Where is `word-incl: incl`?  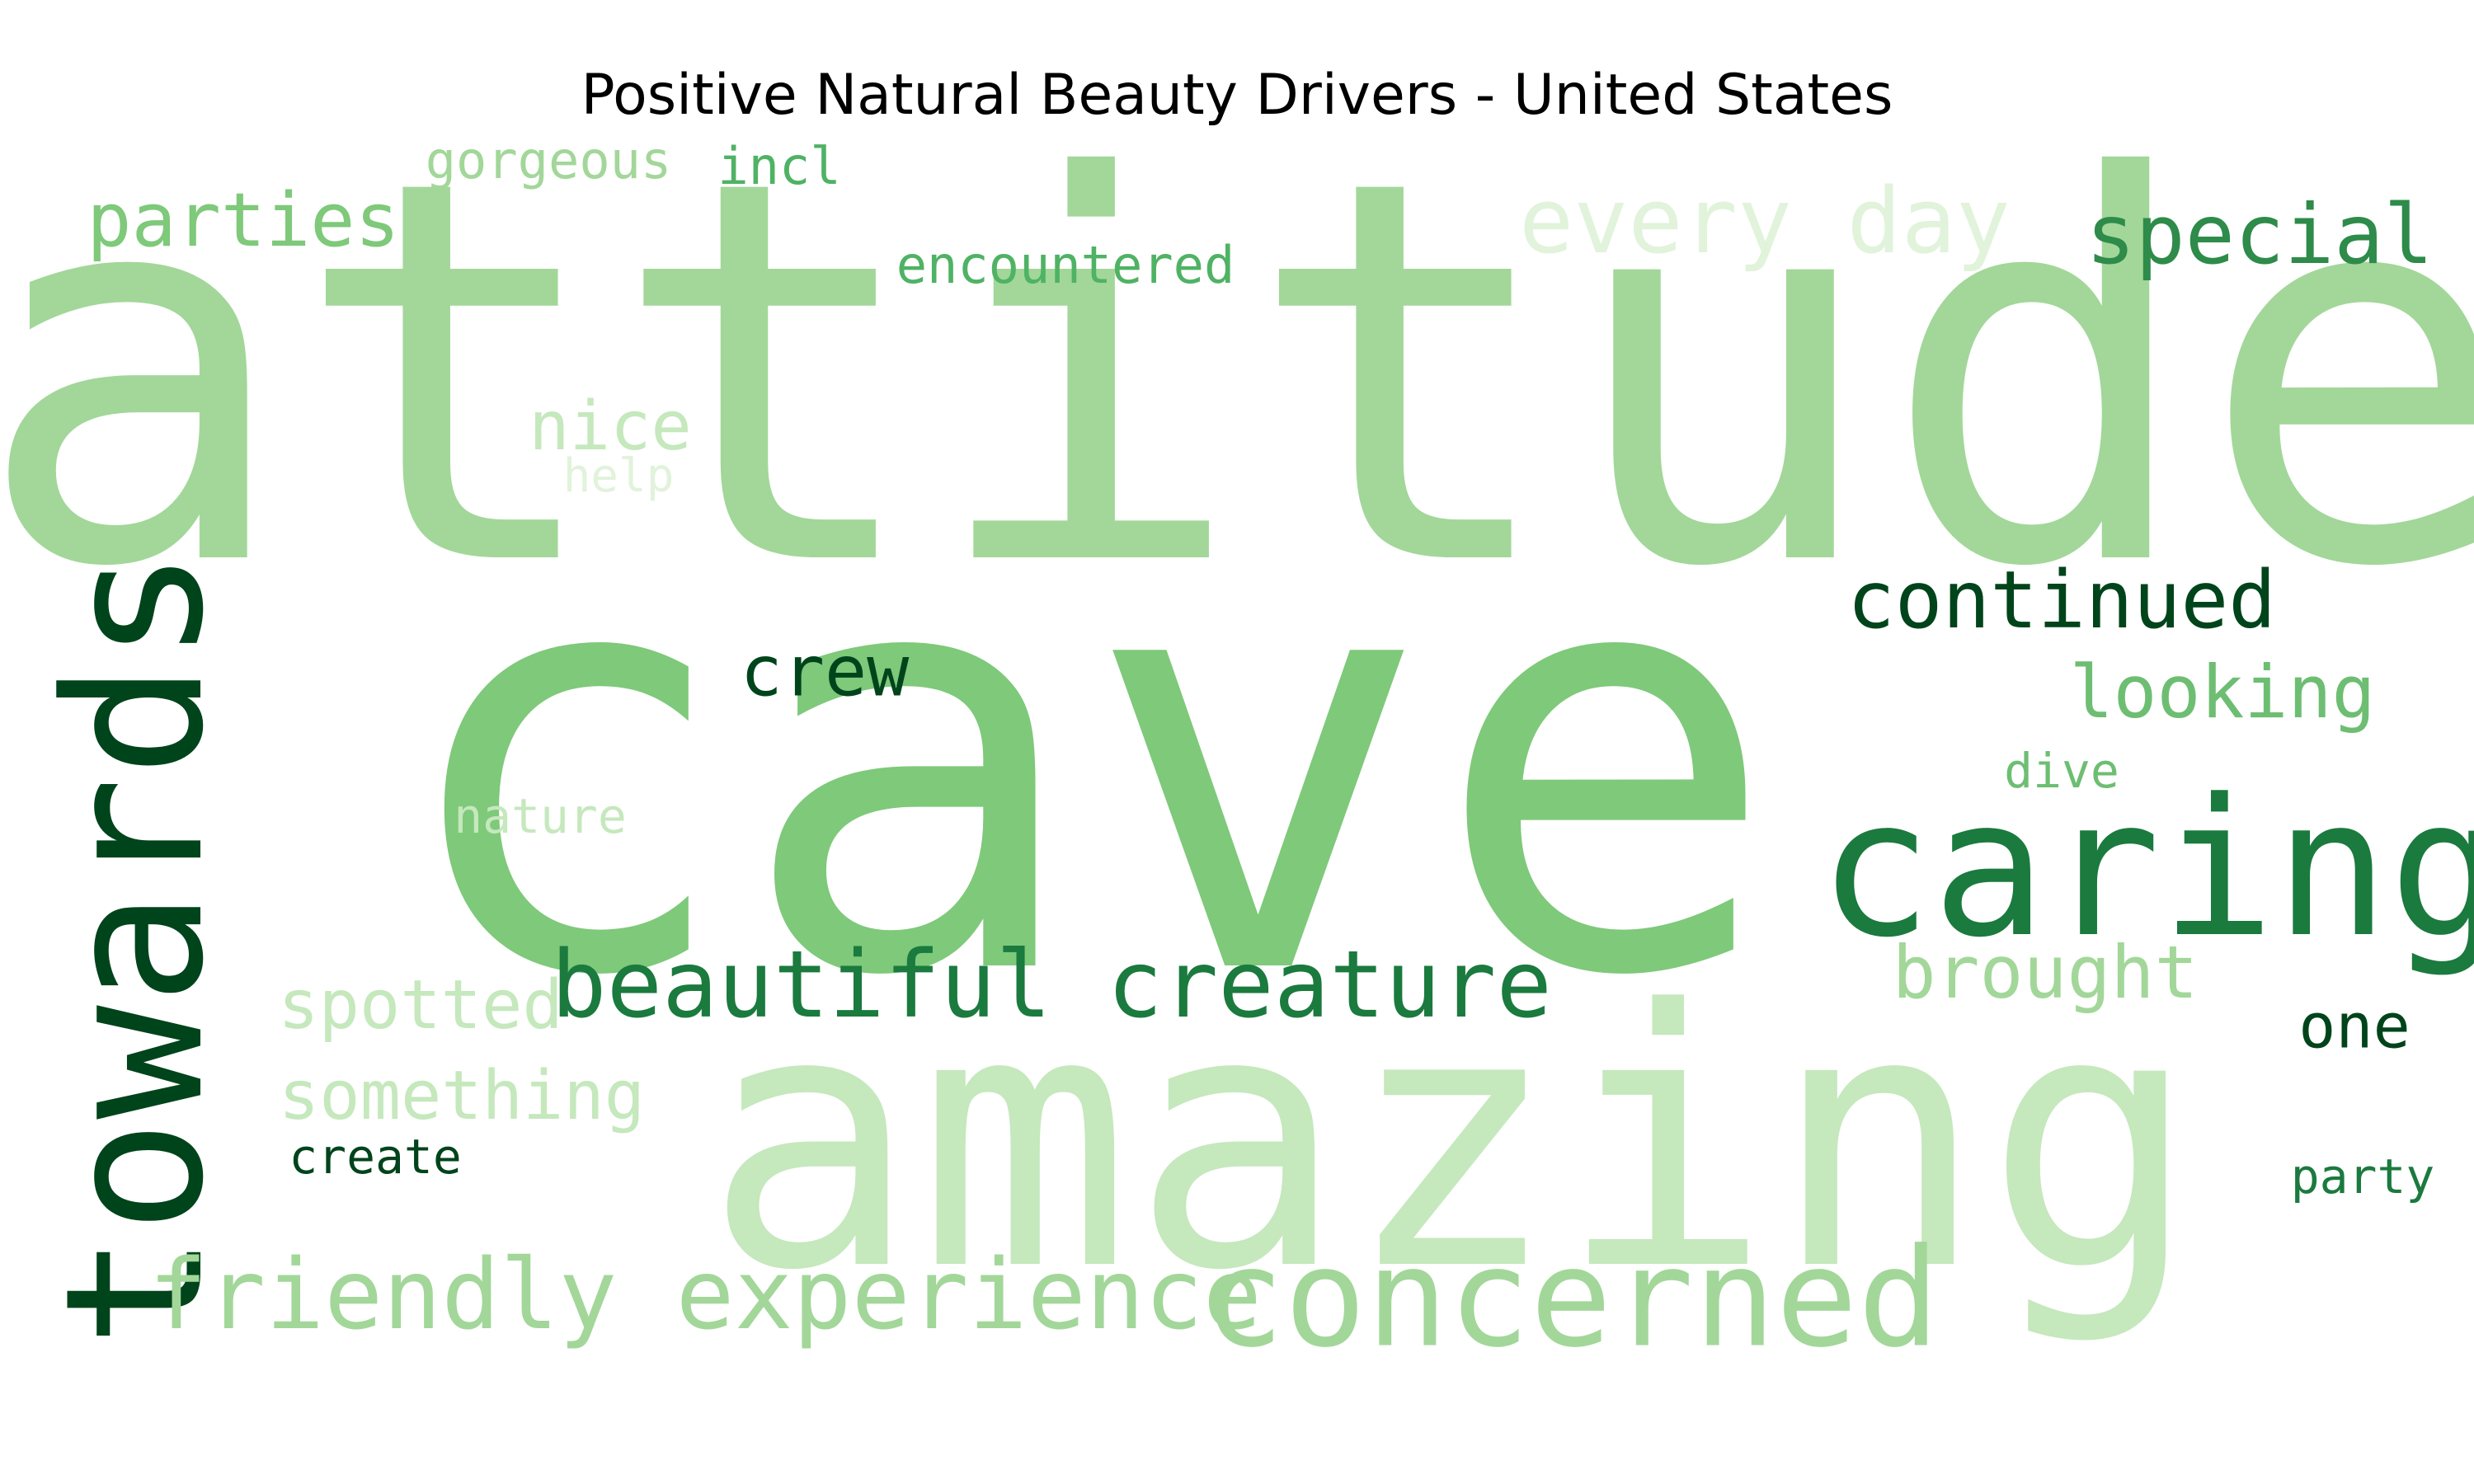 word-incl: incl is located at coordinates (779, 166).